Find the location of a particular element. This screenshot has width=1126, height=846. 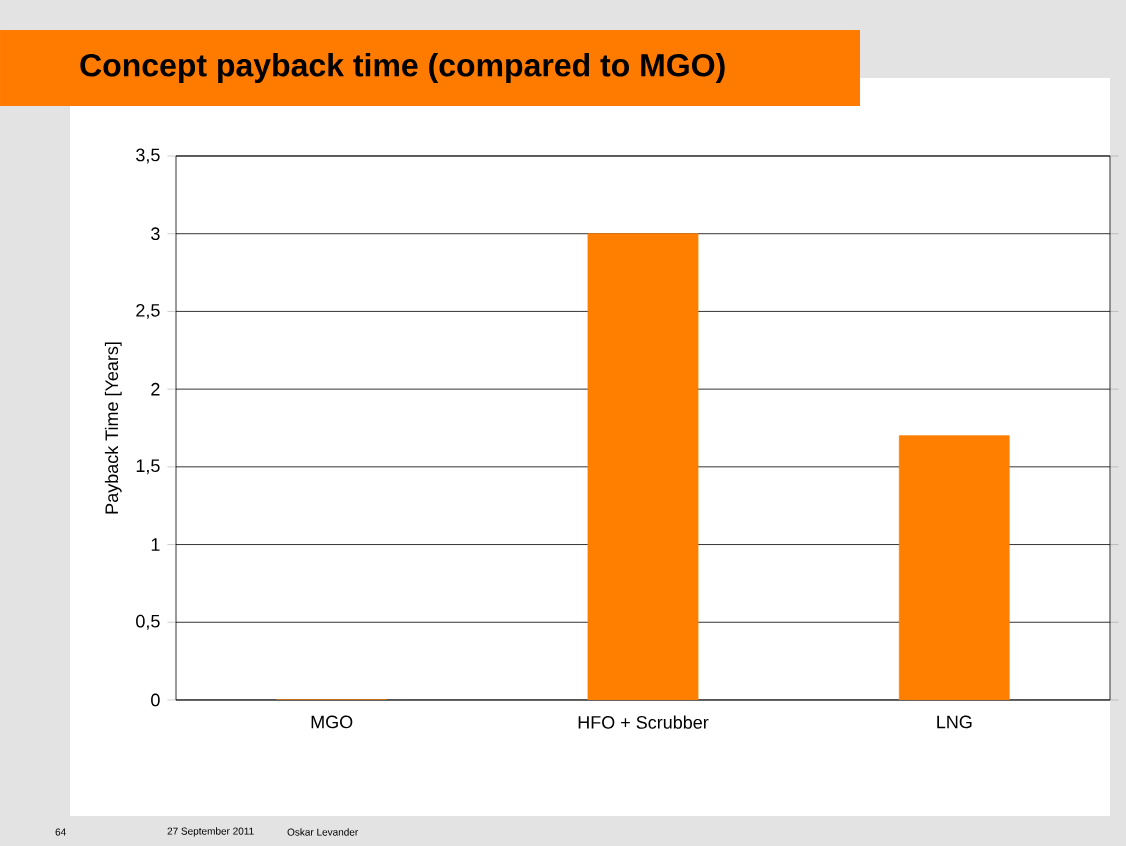

chart-title: Concept payback time (compared to MGO) is located at coordinates (402, 68).